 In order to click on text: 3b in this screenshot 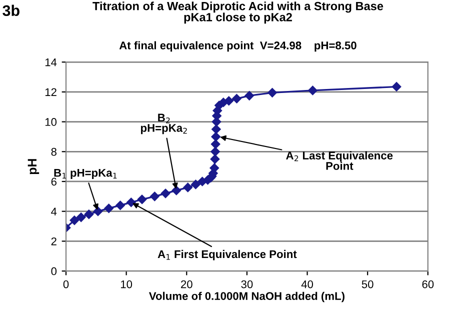, I will do `click(11, 10)`.